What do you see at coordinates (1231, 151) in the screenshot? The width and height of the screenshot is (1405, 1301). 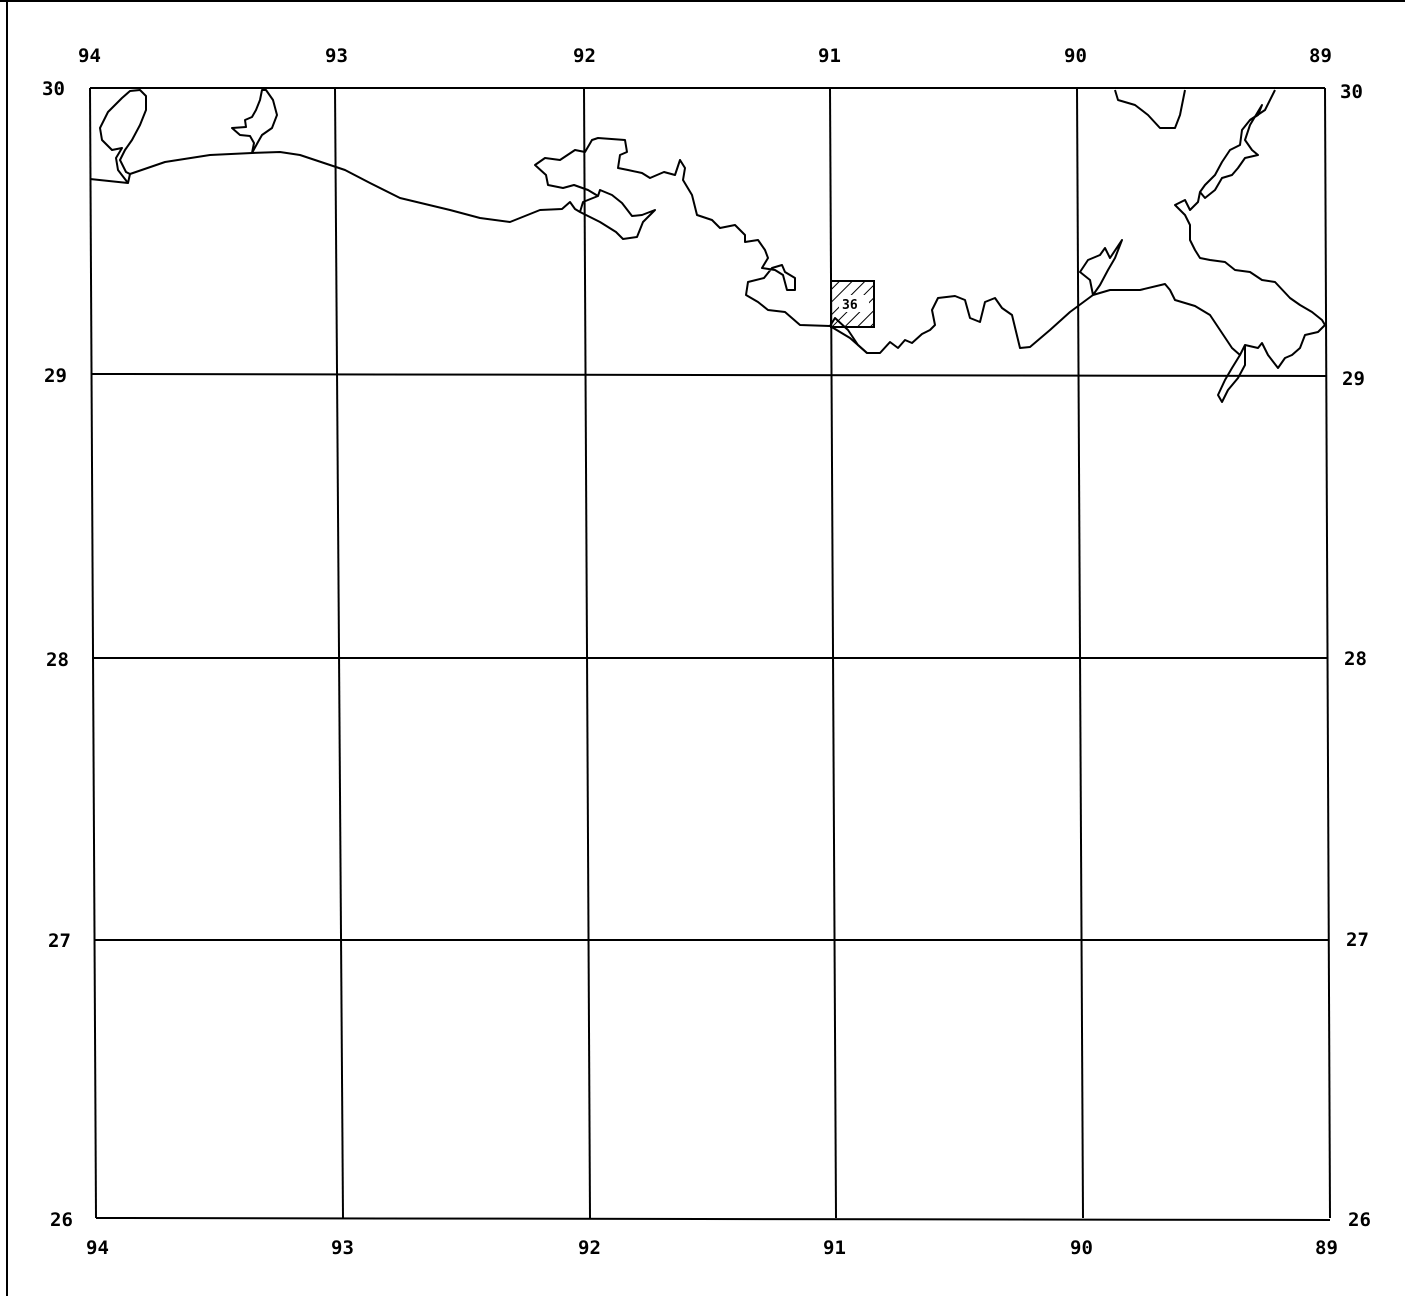 I see `coastline-delta-inner` at bounding box center [1231, 151].